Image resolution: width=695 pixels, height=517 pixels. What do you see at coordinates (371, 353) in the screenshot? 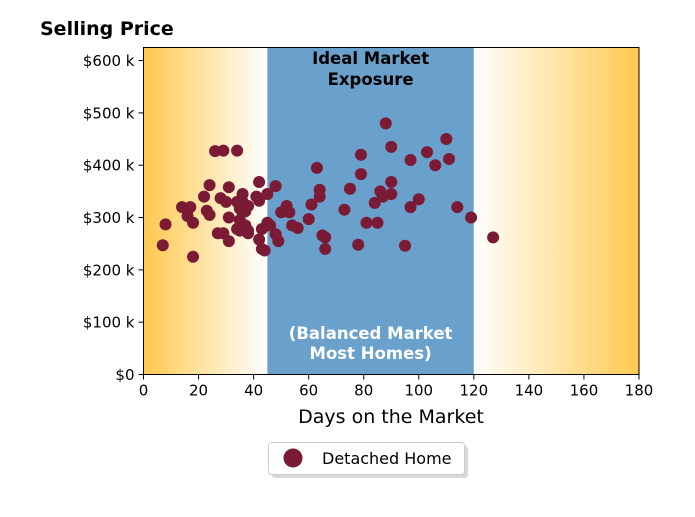
I see `annotation-balanced-market: Most Homes)` at bounding box center [371, 353].